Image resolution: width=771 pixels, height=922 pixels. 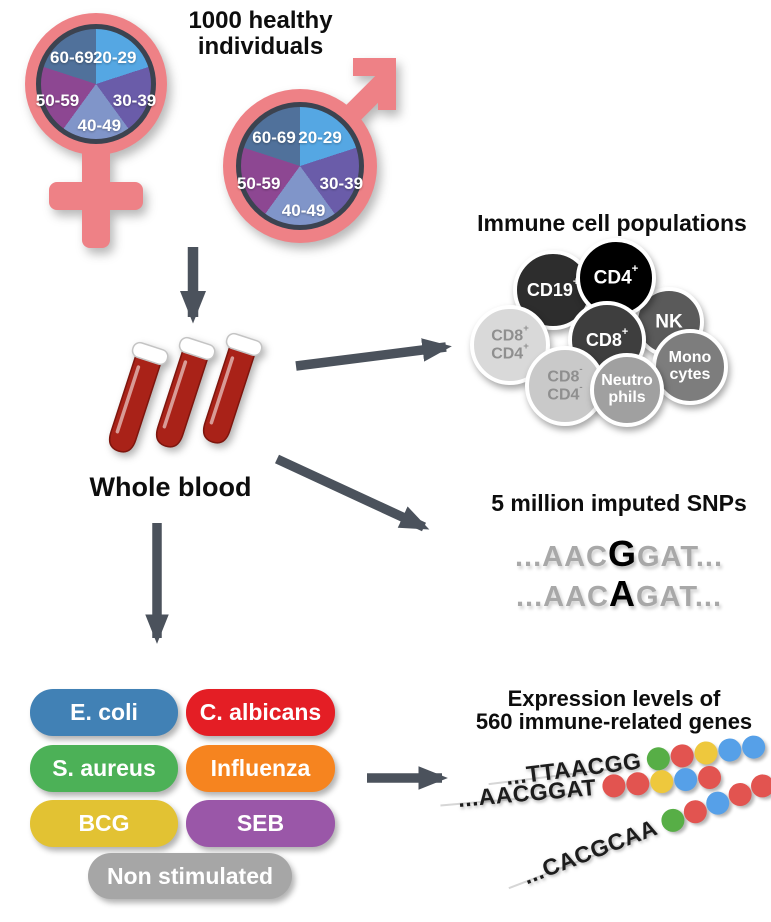 What do you see at coordinates (612, 223) in the screenshot?
I see `immune-populations-title: Immune cell populations` at bounding box center [612, 223].